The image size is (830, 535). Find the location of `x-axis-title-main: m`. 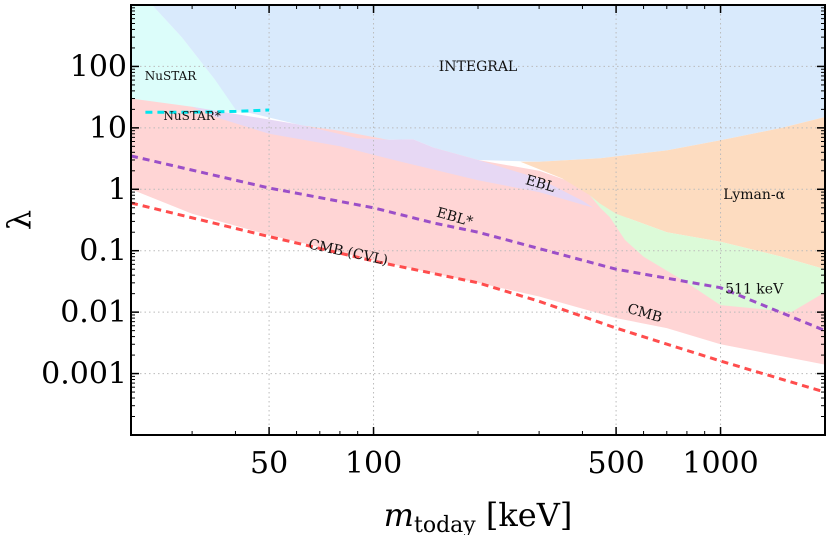

x-axis-title-main: m is located at coordinates (399, 515).